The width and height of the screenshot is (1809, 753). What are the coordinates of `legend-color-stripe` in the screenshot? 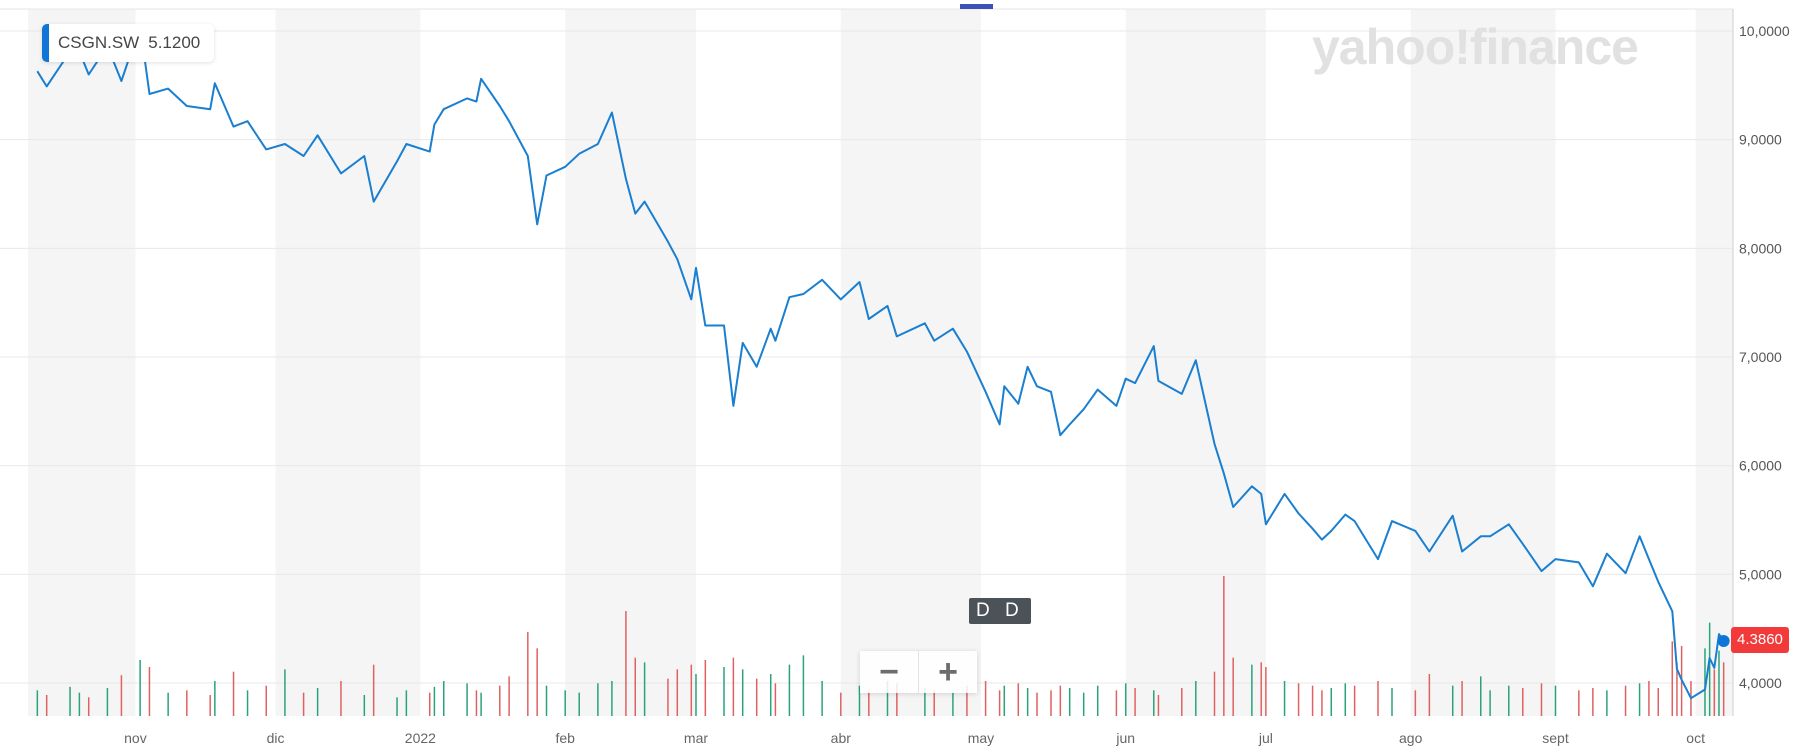 It's located at (45, 43).